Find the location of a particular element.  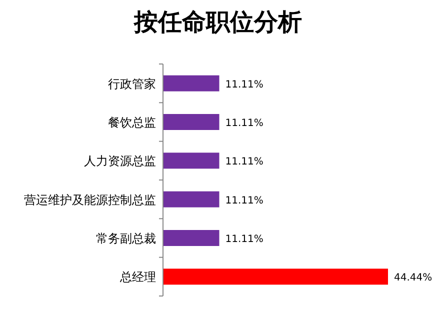

y-tick-label: 总经理 is located at coordinates (137, 277).